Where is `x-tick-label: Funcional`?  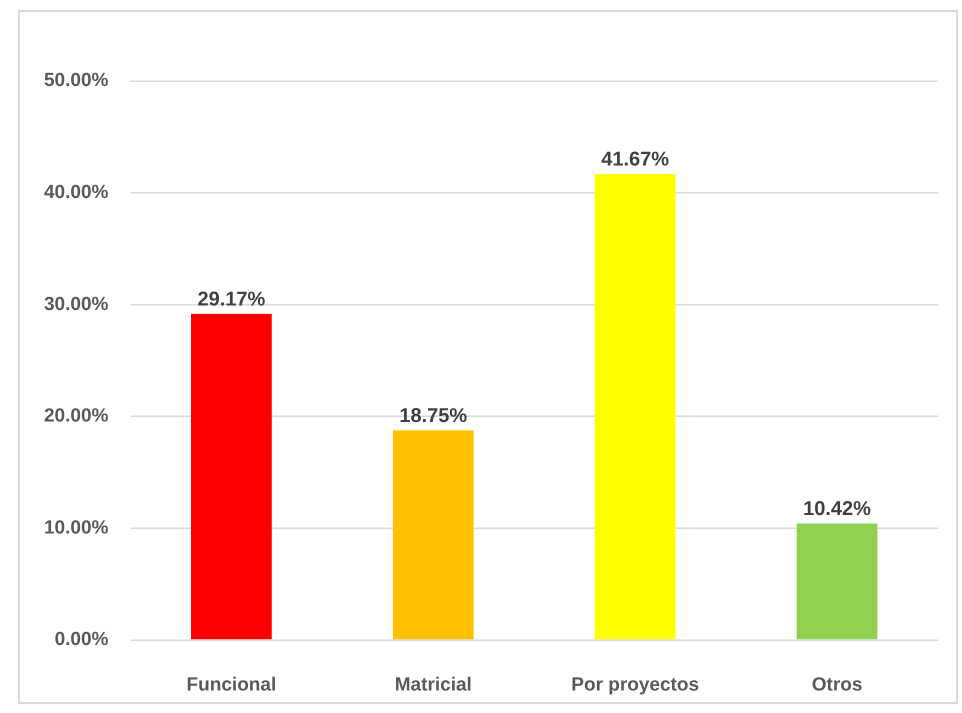 x-tick-label: Funcional is located at coordinates (231, 685).